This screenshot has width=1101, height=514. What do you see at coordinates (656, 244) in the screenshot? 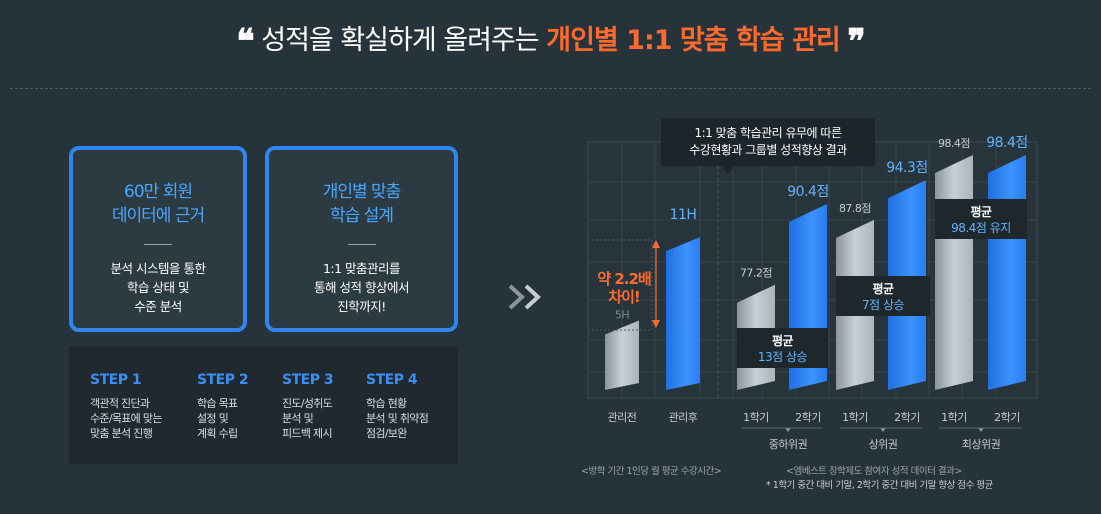
I see `gap-arrow-up-icon` at bounding box center [656, 244].